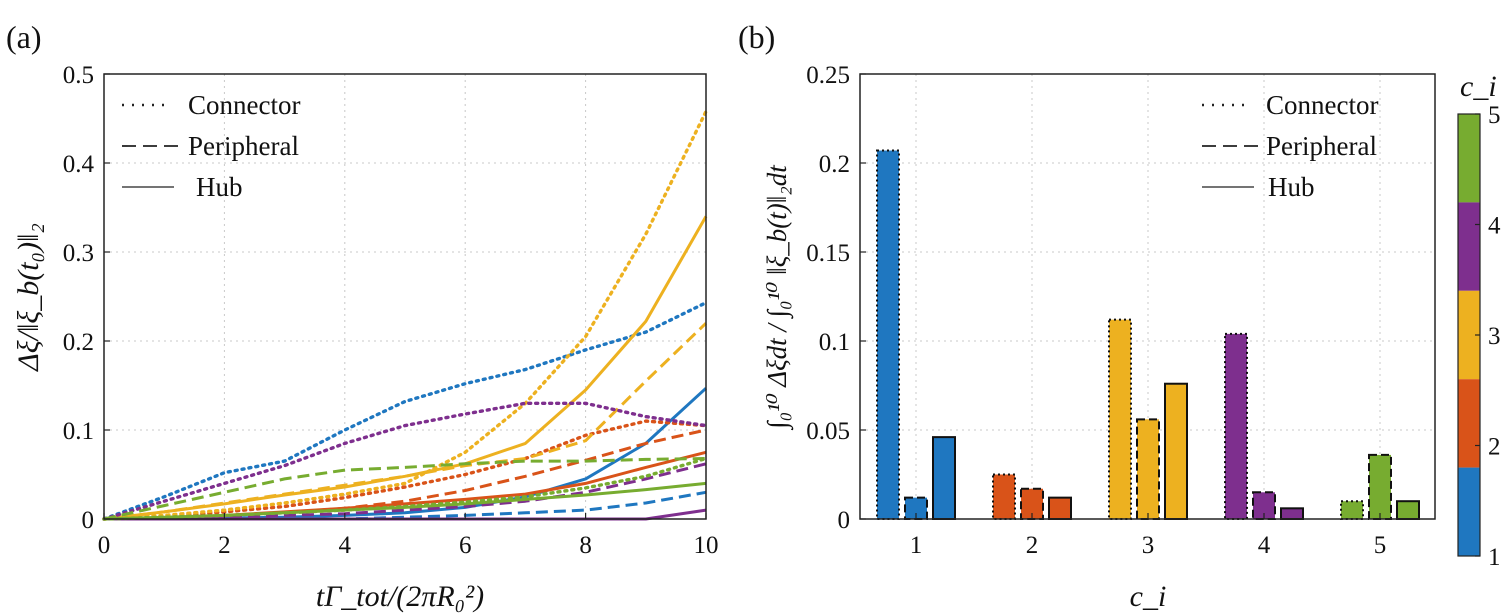 The image size is (1509, 616). Describe the element at coordinates (1264, 545) in the screenshot. I see `panel-b-xtick-label: 4` at that location.